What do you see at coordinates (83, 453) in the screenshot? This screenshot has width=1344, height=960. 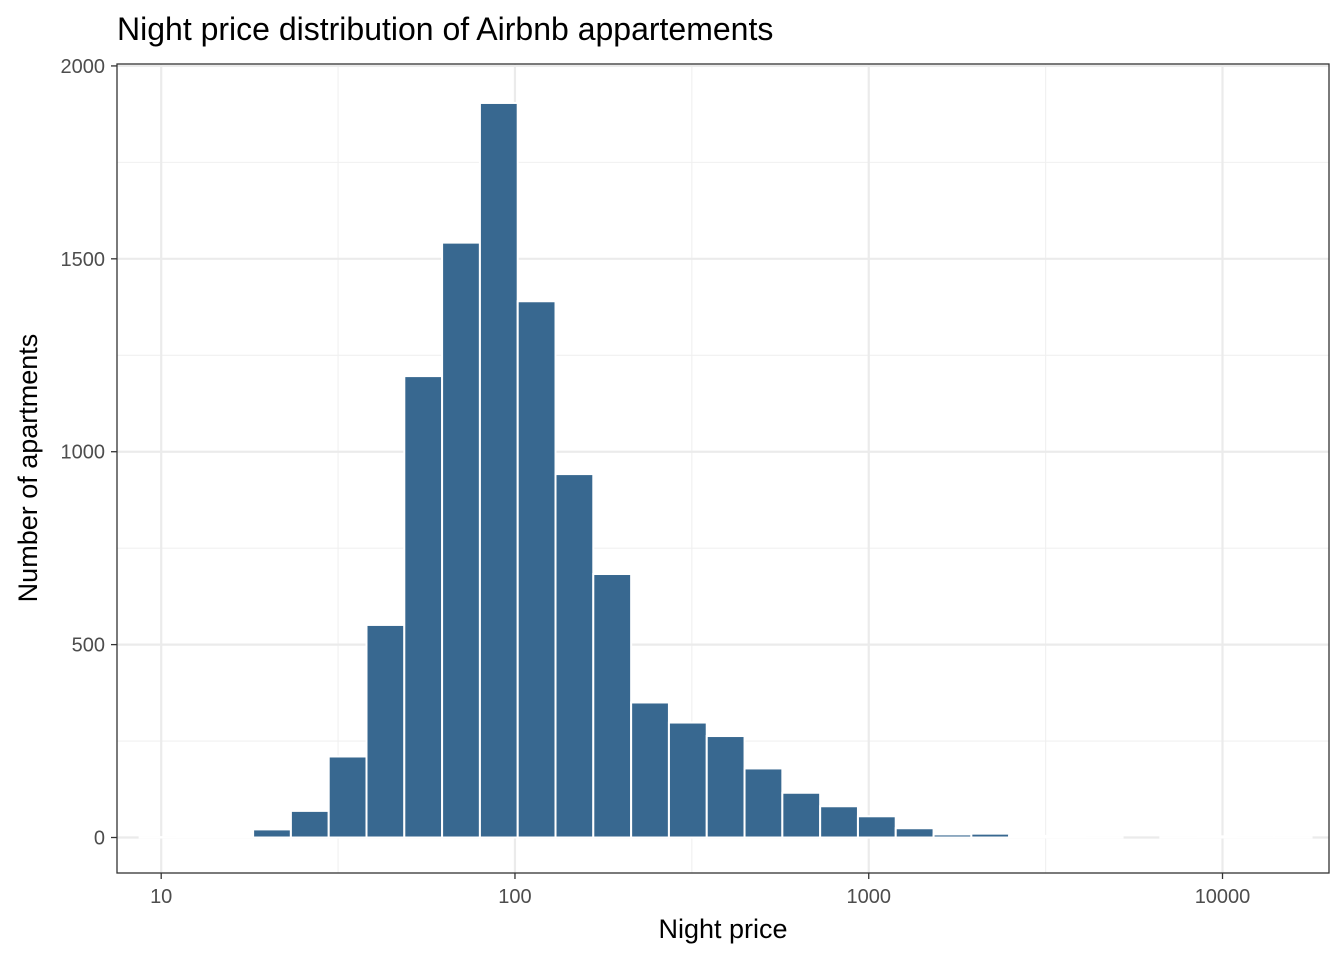 I see `y-tick-label: 1000` at bounding box center [83, 453].